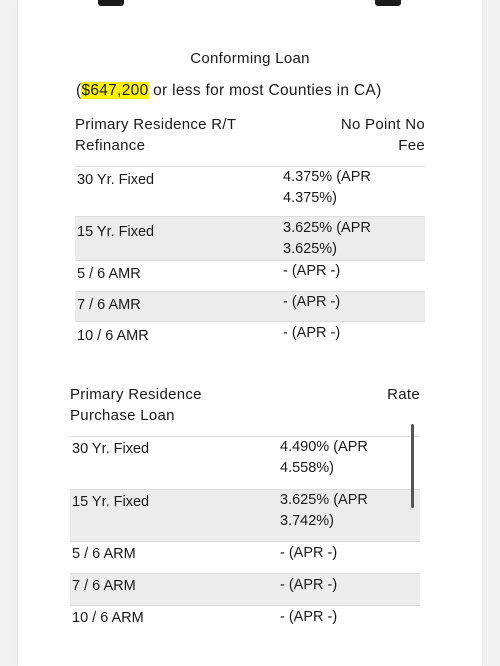  Describe the element at coordinates (411, 145) in the screenshot. I see `header-rate-line2: Fee` at that location.